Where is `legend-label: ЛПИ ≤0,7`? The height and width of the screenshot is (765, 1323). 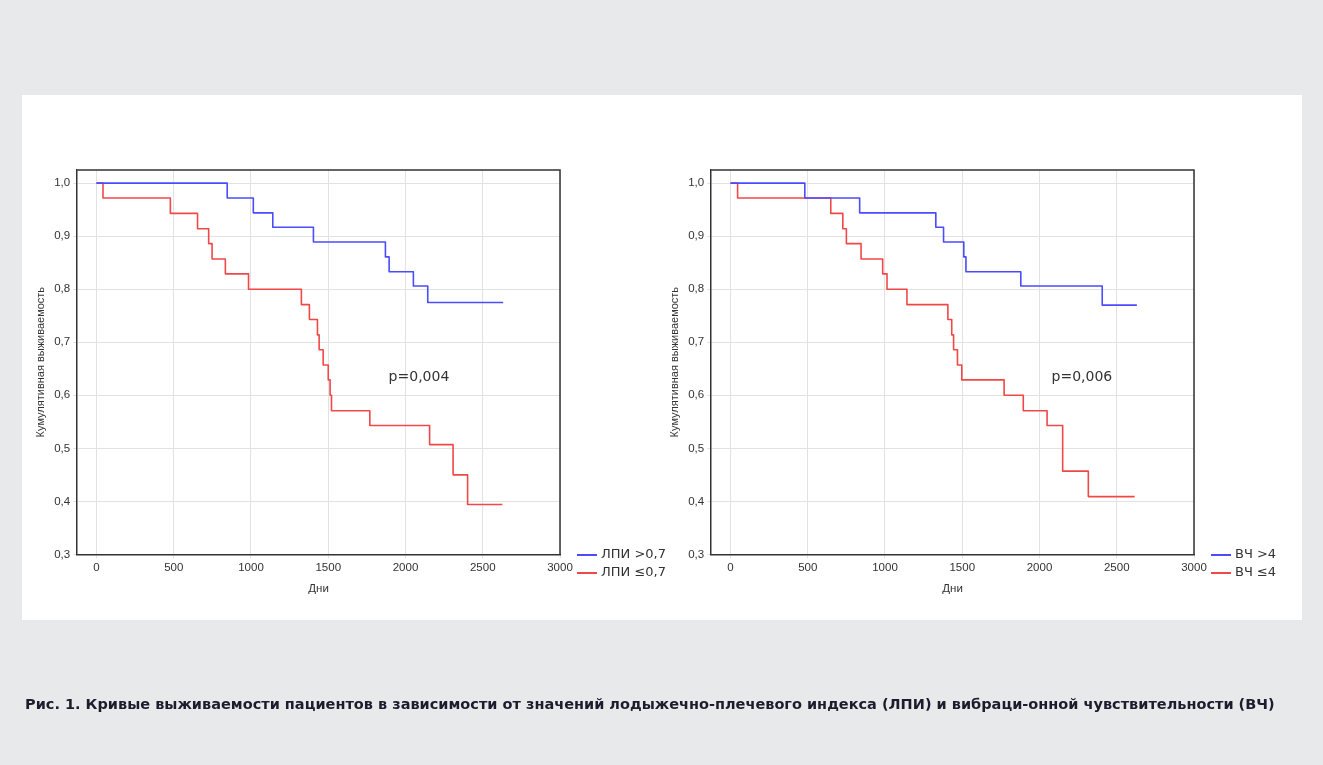
legend-label: ЛПИ ≤0,7 is located at coordinates (633, 571).